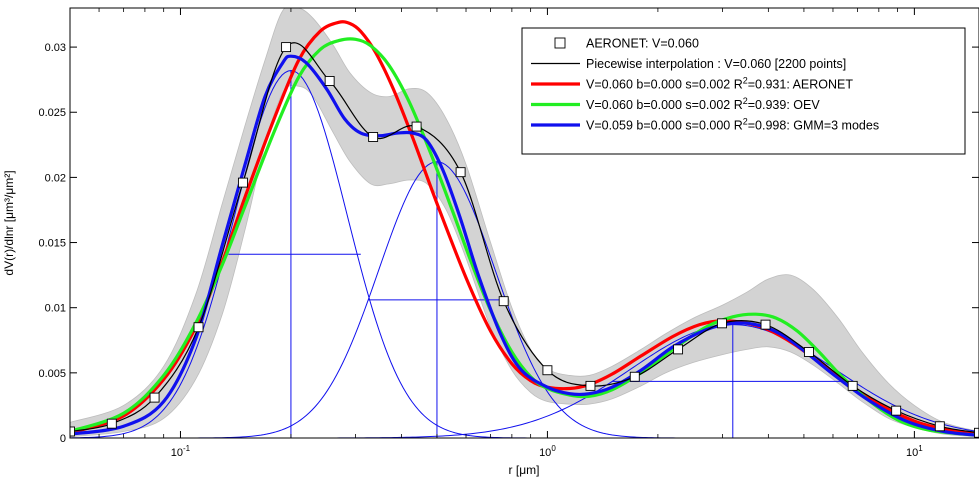 The width and height of the screenshot is (979, 485). I want to click on x-axis-label: r [μm], so click(524, 470).